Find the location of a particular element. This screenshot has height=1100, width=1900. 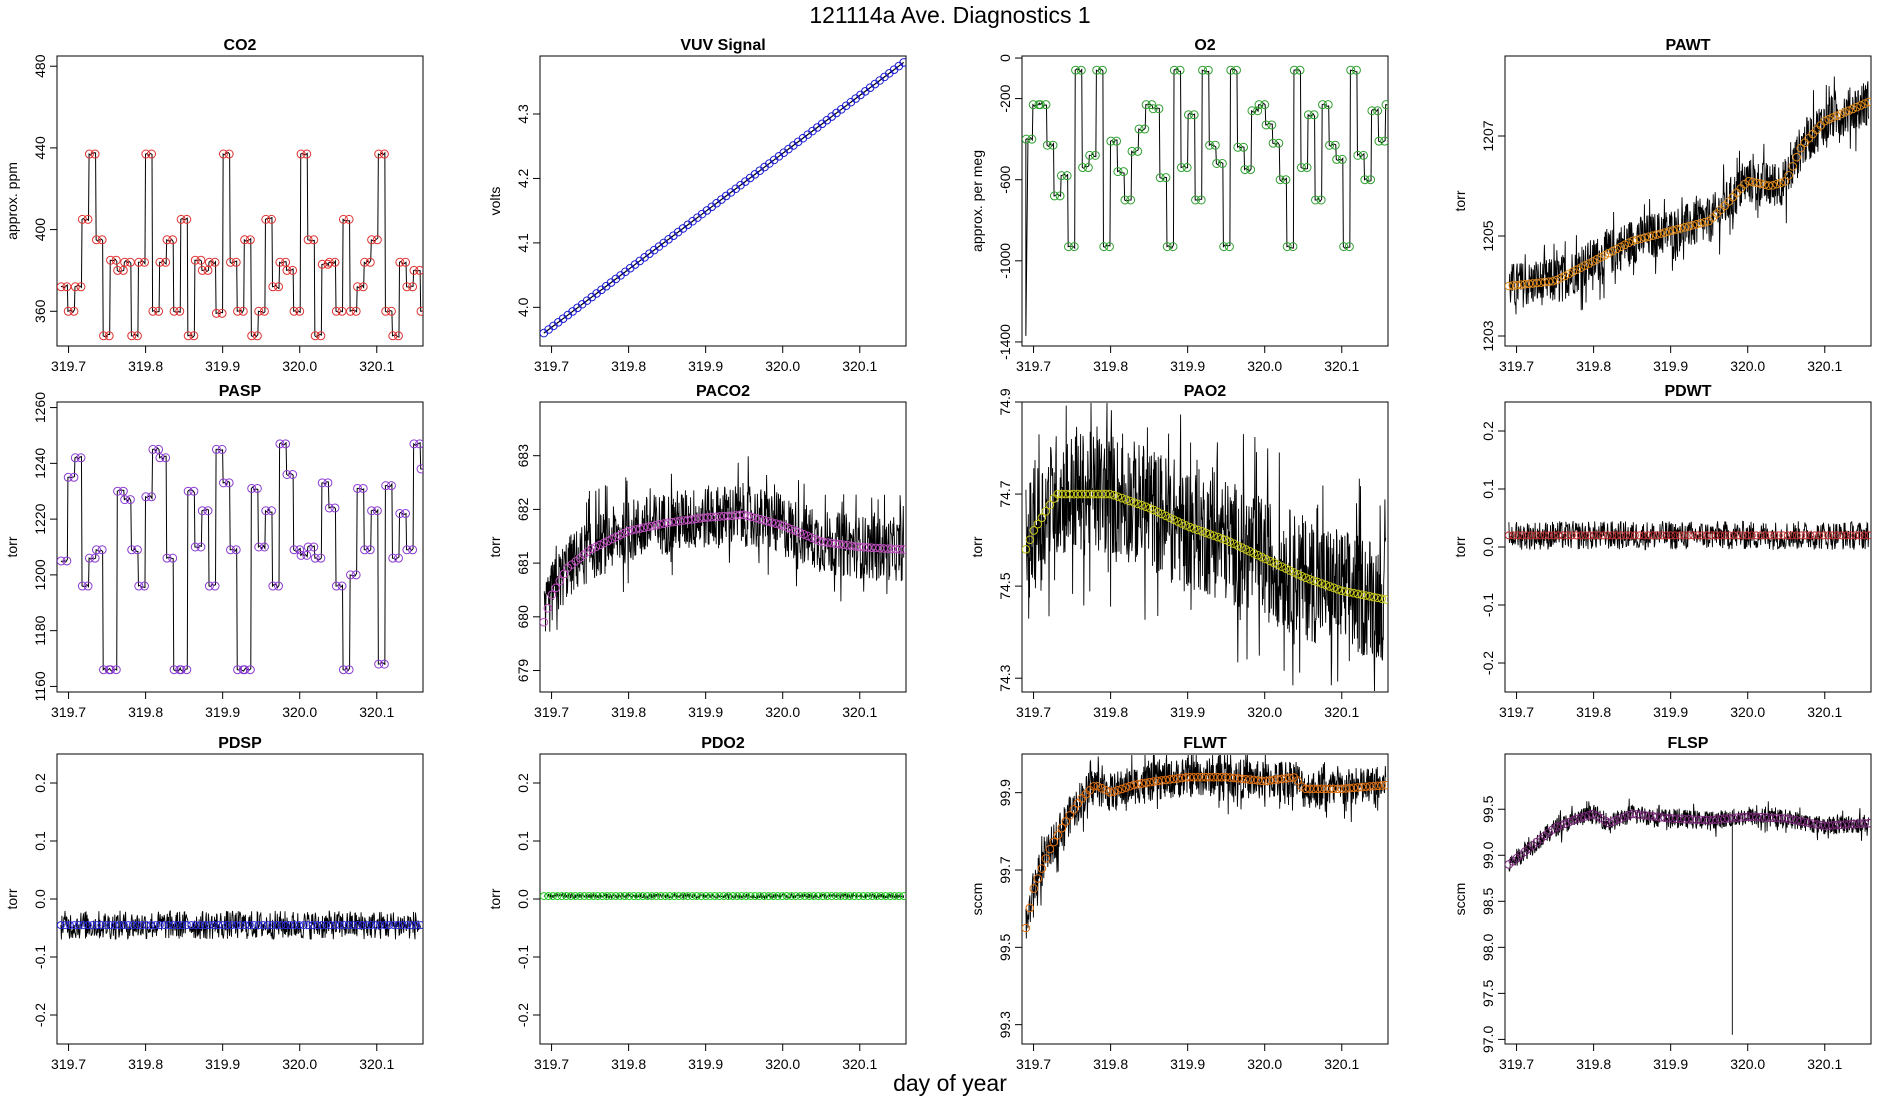

flwt-y-tick-label: 99.7 is located at coordinates (1005, 869).